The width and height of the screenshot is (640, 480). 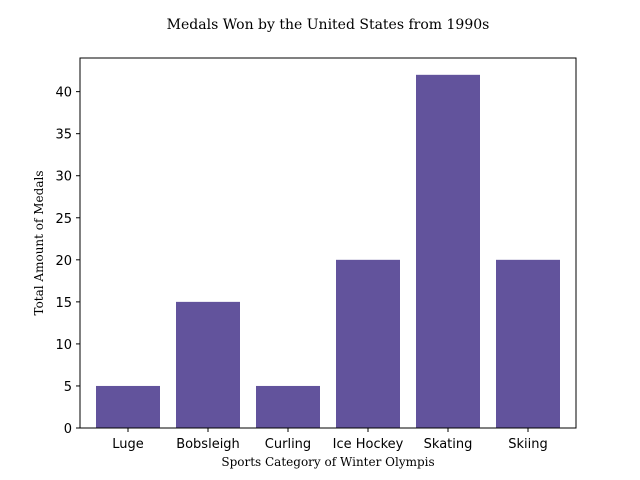 I want to click on y-tick-label: 10, so click(x=63, y=345).